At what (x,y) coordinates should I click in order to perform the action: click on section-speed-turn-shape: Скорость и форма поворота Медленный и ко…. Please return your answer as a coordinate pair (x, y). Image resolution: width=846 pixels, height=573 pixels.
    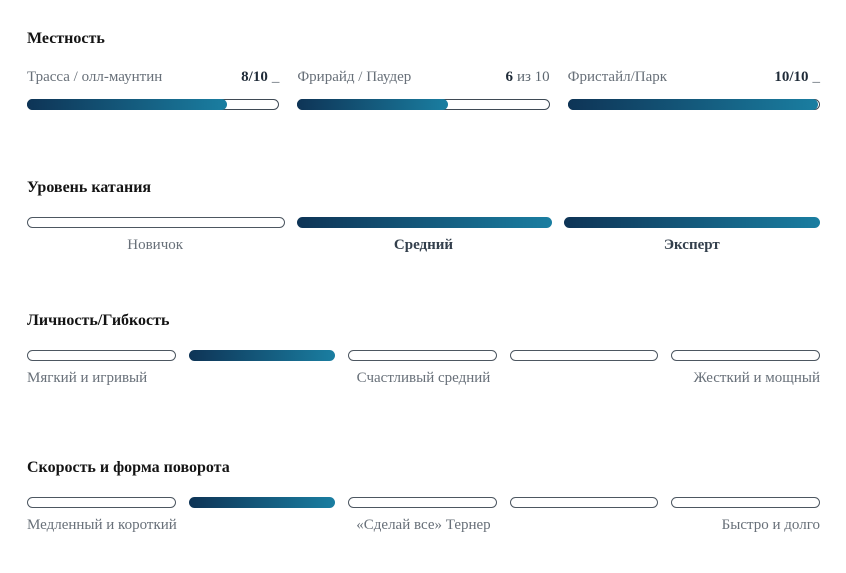
    Looking at the image, I should click on (423, 496).